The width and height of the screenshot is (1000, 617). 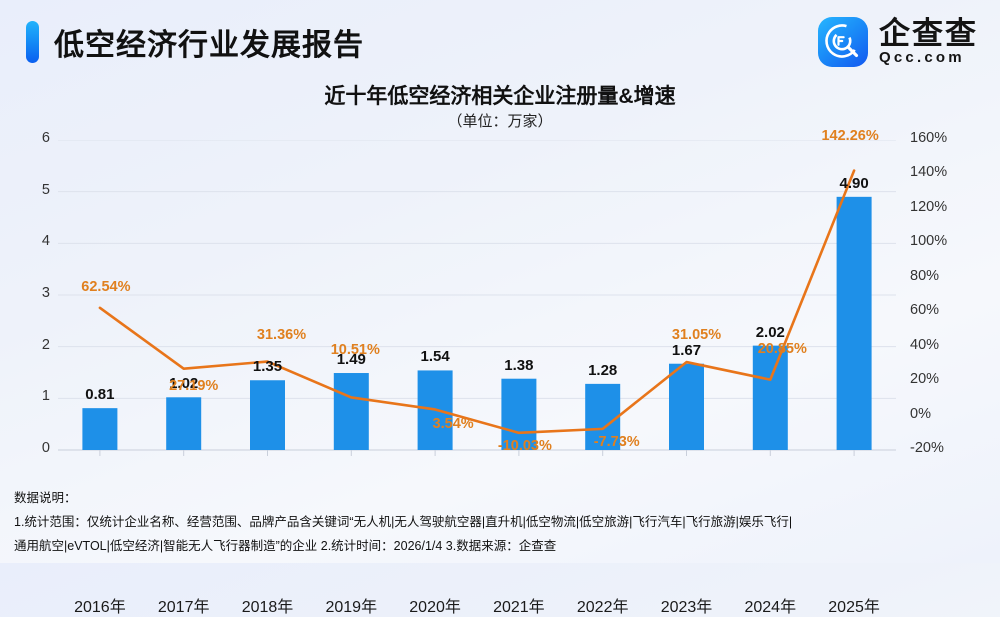 What do you see at coordinates (435, 357) in the screenshot?
I see `bar-value-label: 1.54` at bounding box center [435, 357].